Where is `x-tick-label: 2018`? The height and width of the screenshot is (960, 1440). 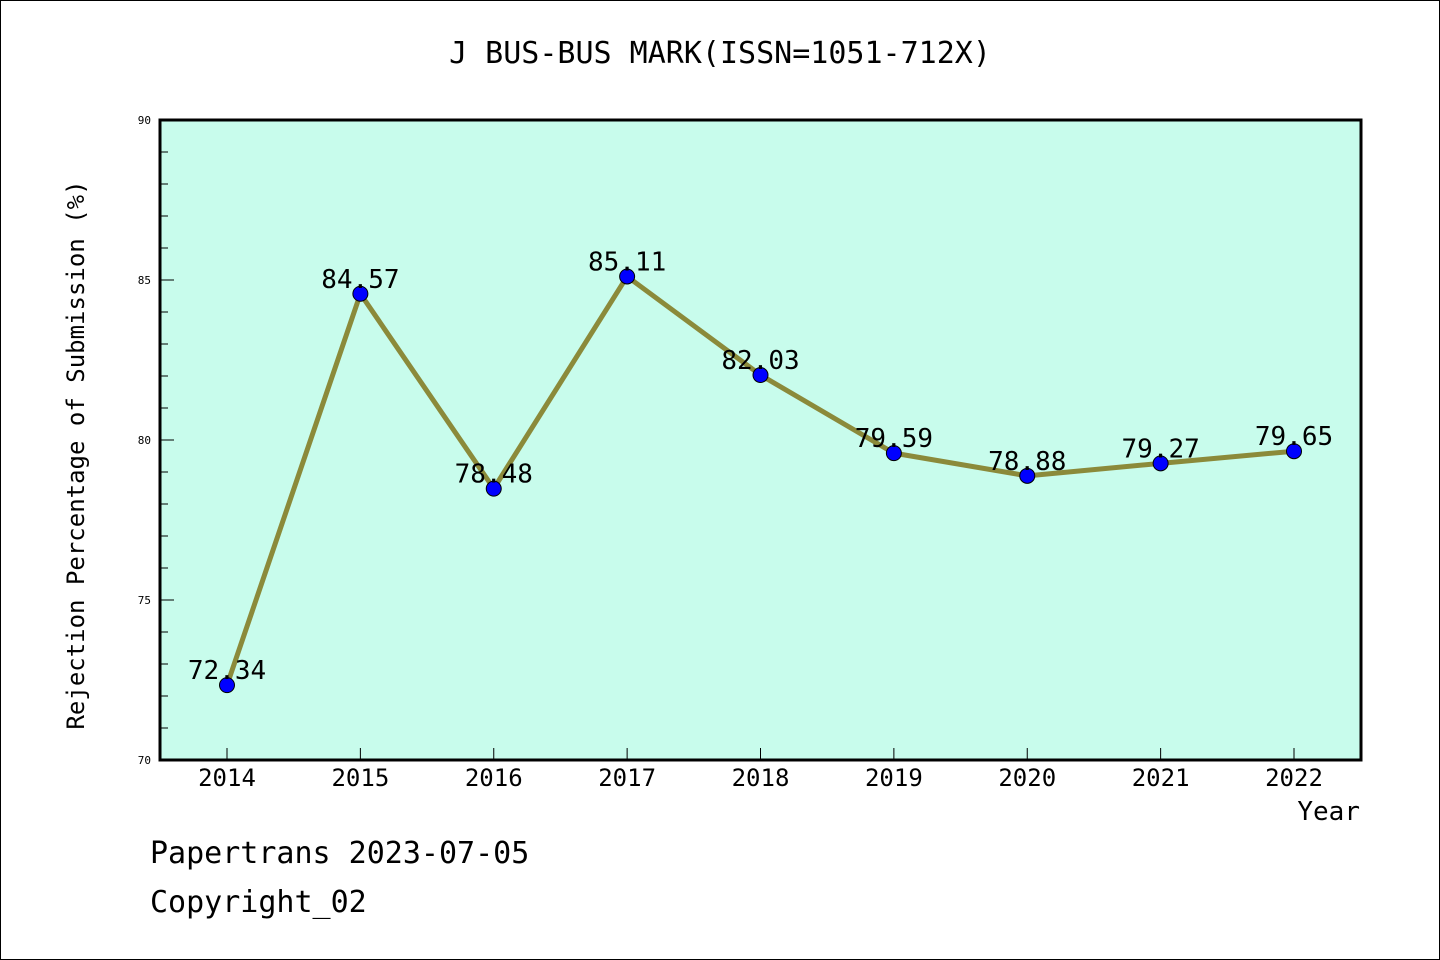
x-tick-label: 2018 is located at coordinates (761, 778).